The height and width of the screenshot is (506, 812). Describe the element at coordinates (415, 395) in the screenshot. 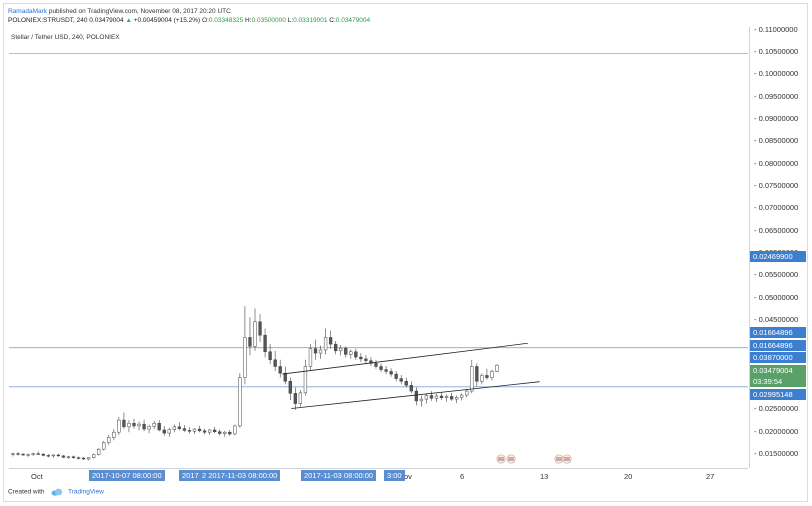

I see `channel-lower-line` at that location.